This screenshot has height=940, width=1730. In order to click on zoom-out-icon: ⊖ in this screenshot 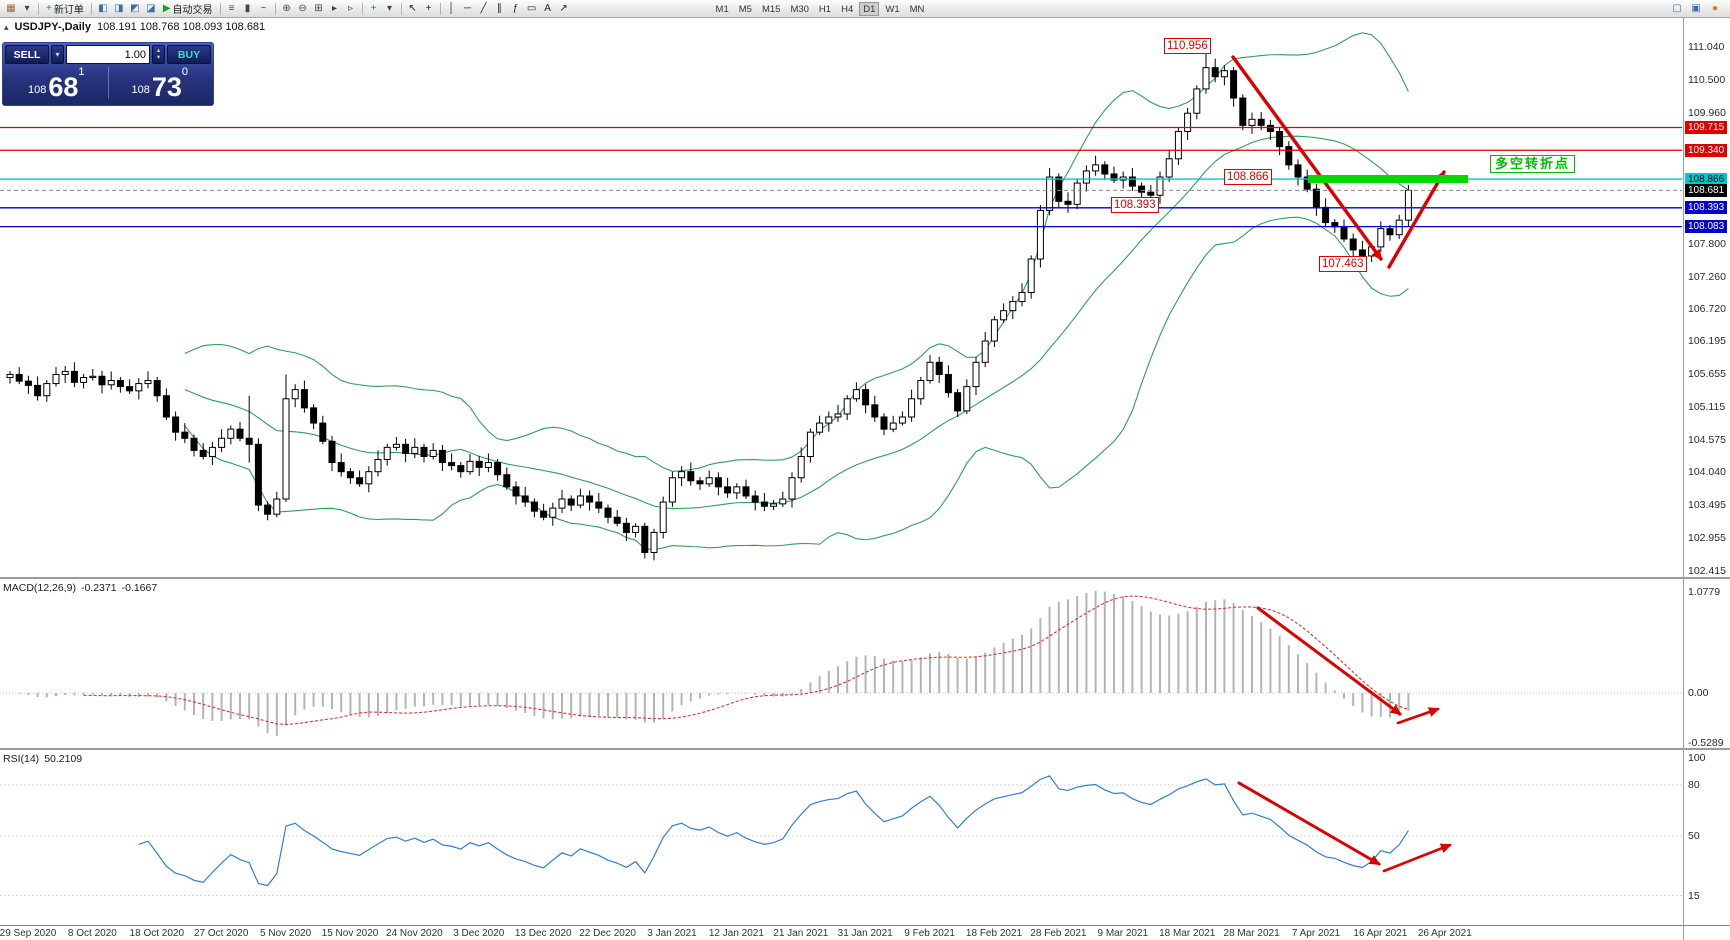, I will do `click(303, 8)`.